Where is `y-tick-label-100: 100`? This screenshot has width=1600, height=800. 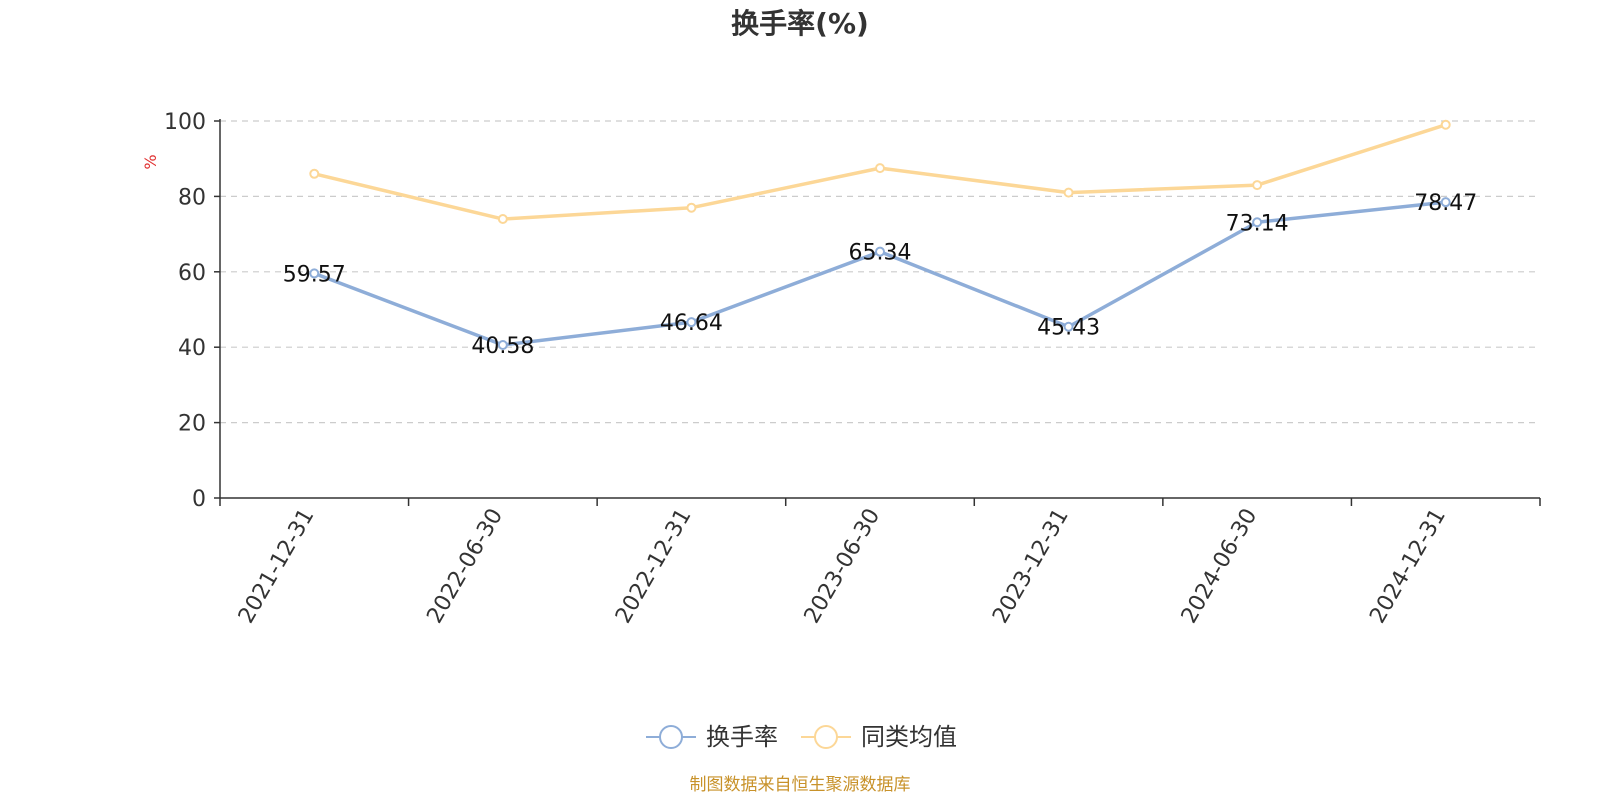 y-tick-label-100: 100 is located at coordinates (185, 122).